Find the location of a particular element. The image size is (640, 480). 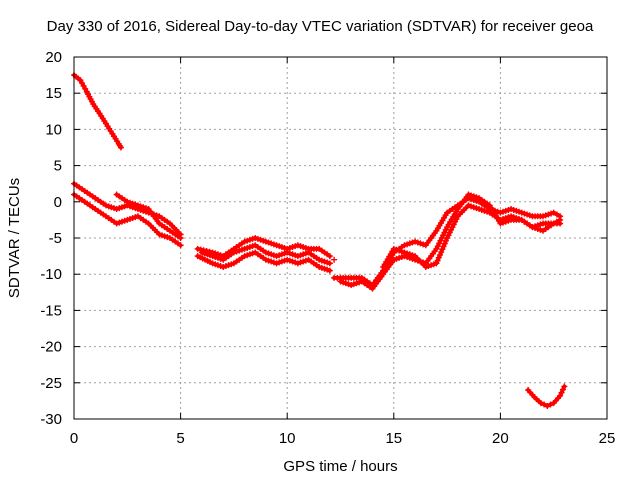

series-line is located at coordinates (148, 216).